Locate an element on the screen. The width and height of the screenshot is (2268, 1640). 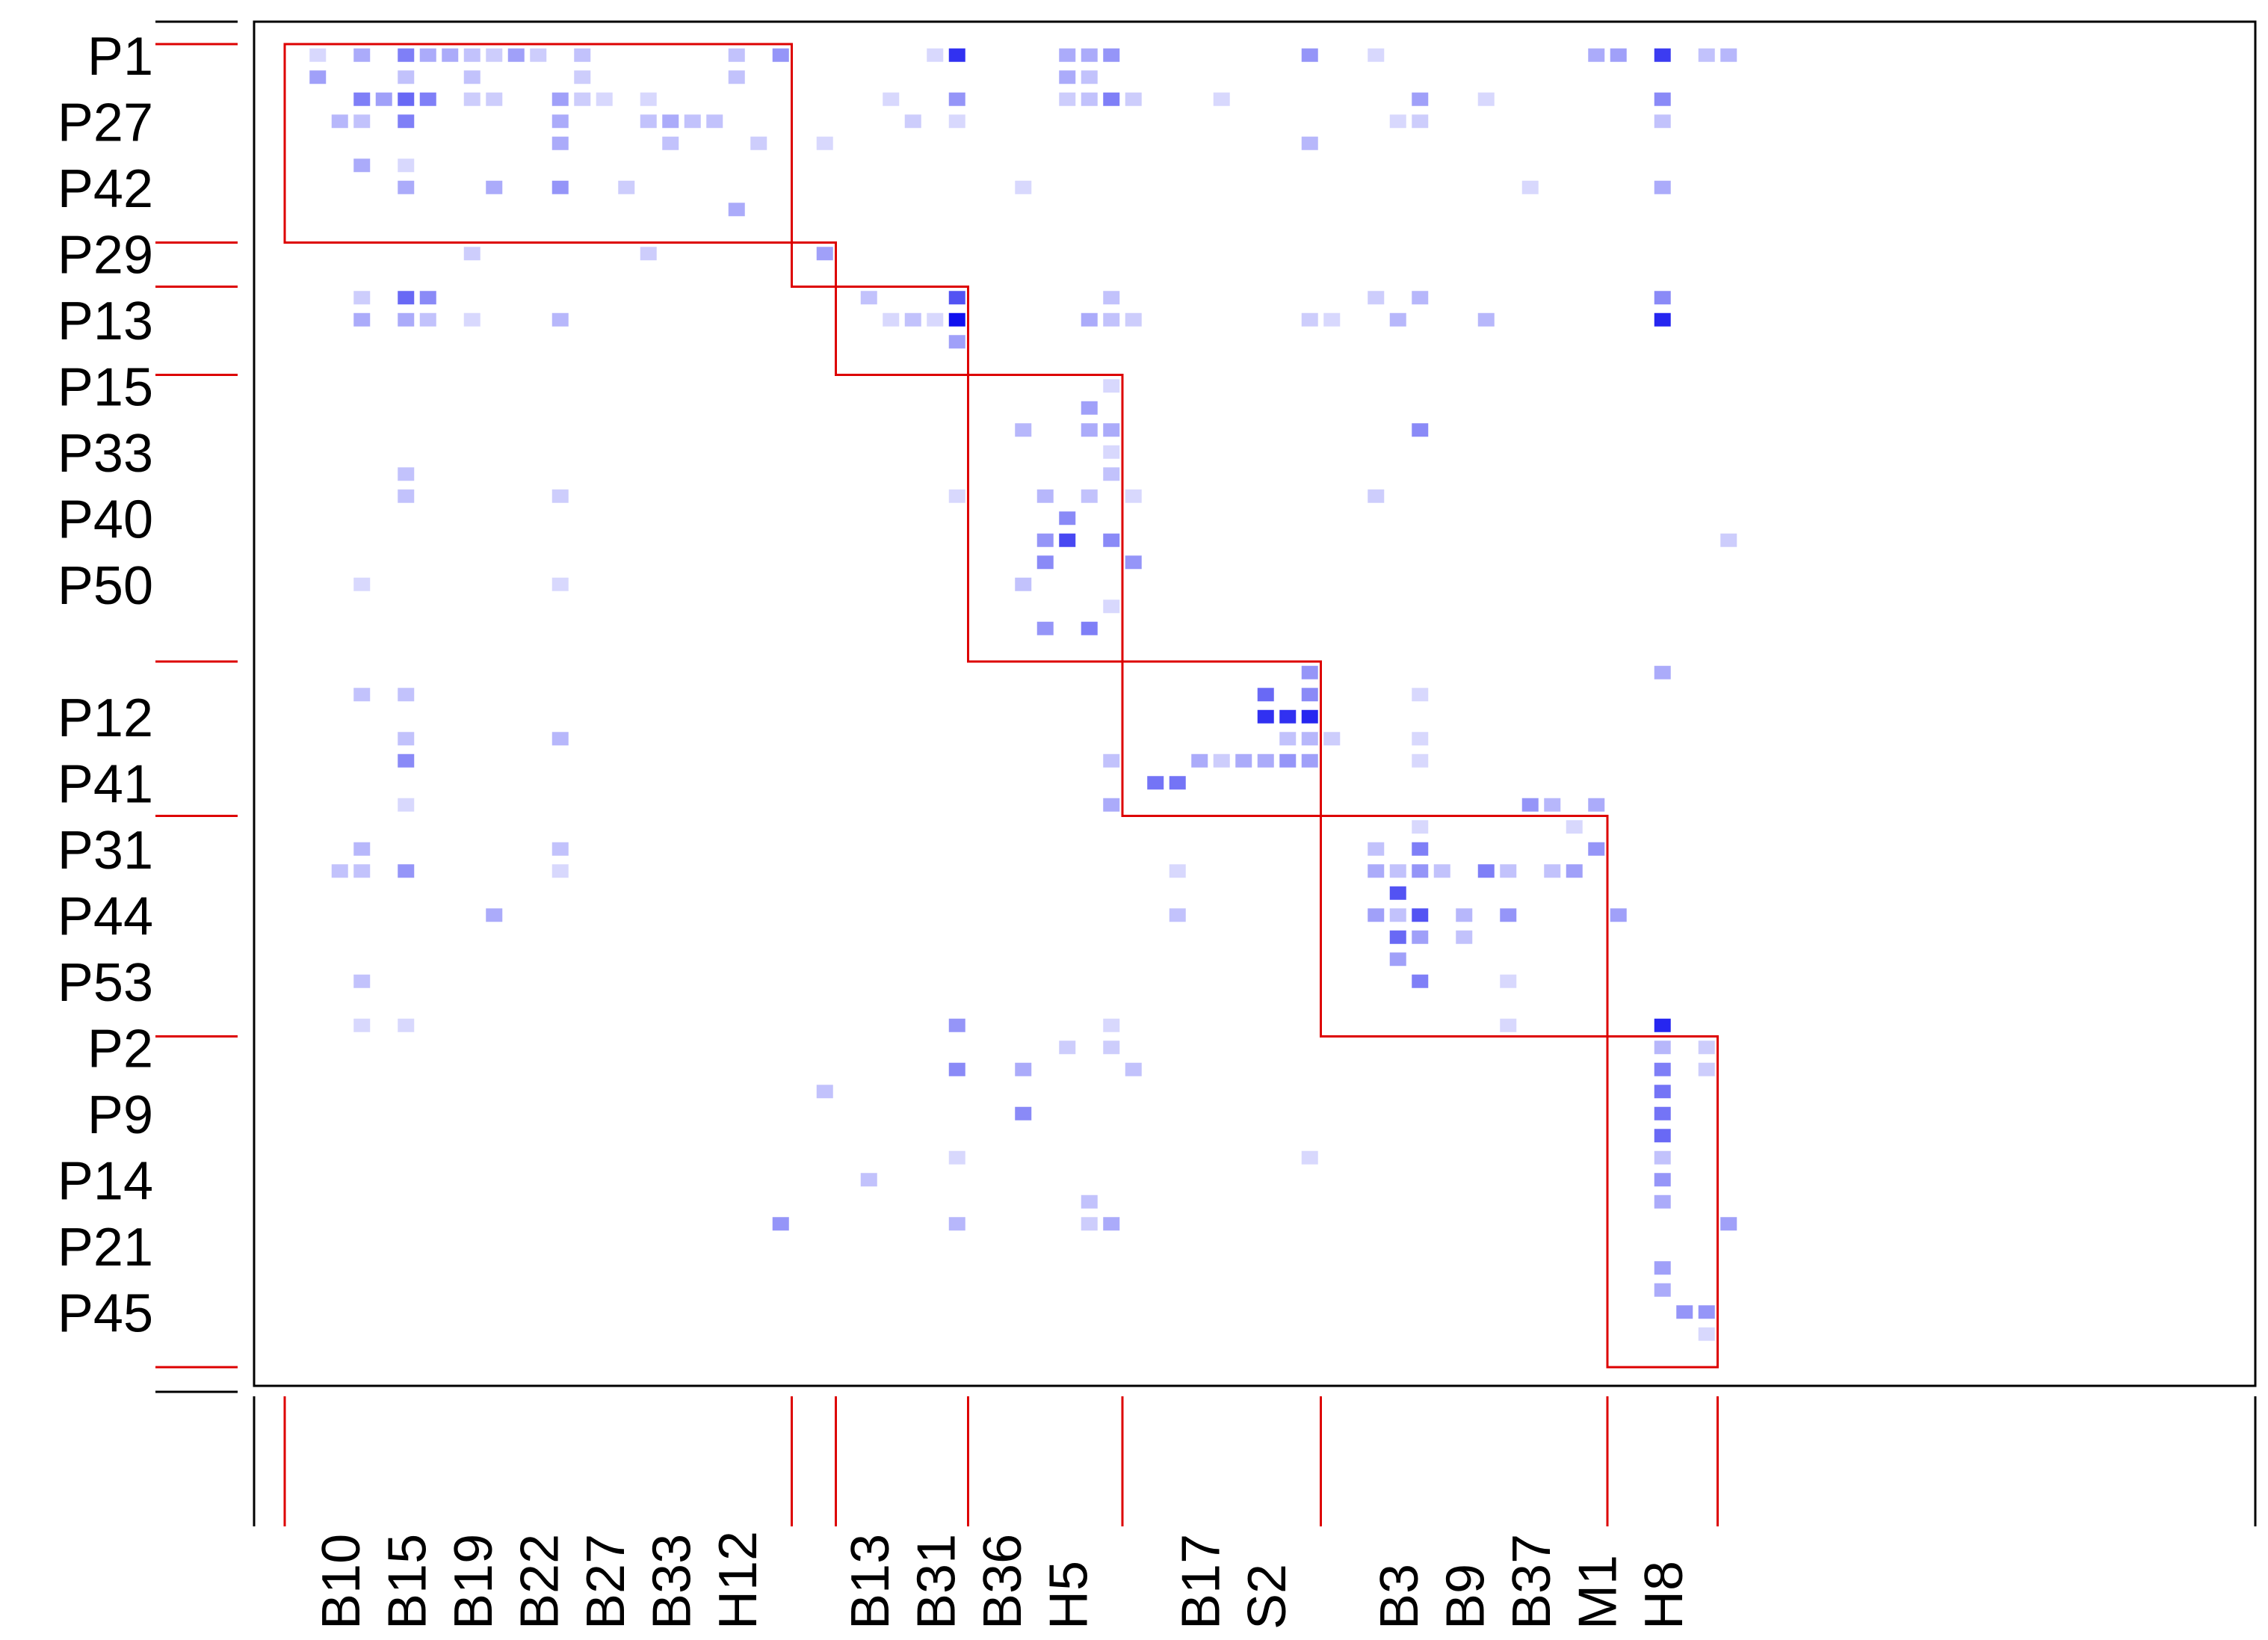
col-tick-label: B22 is located at coordinates (539, 1582).